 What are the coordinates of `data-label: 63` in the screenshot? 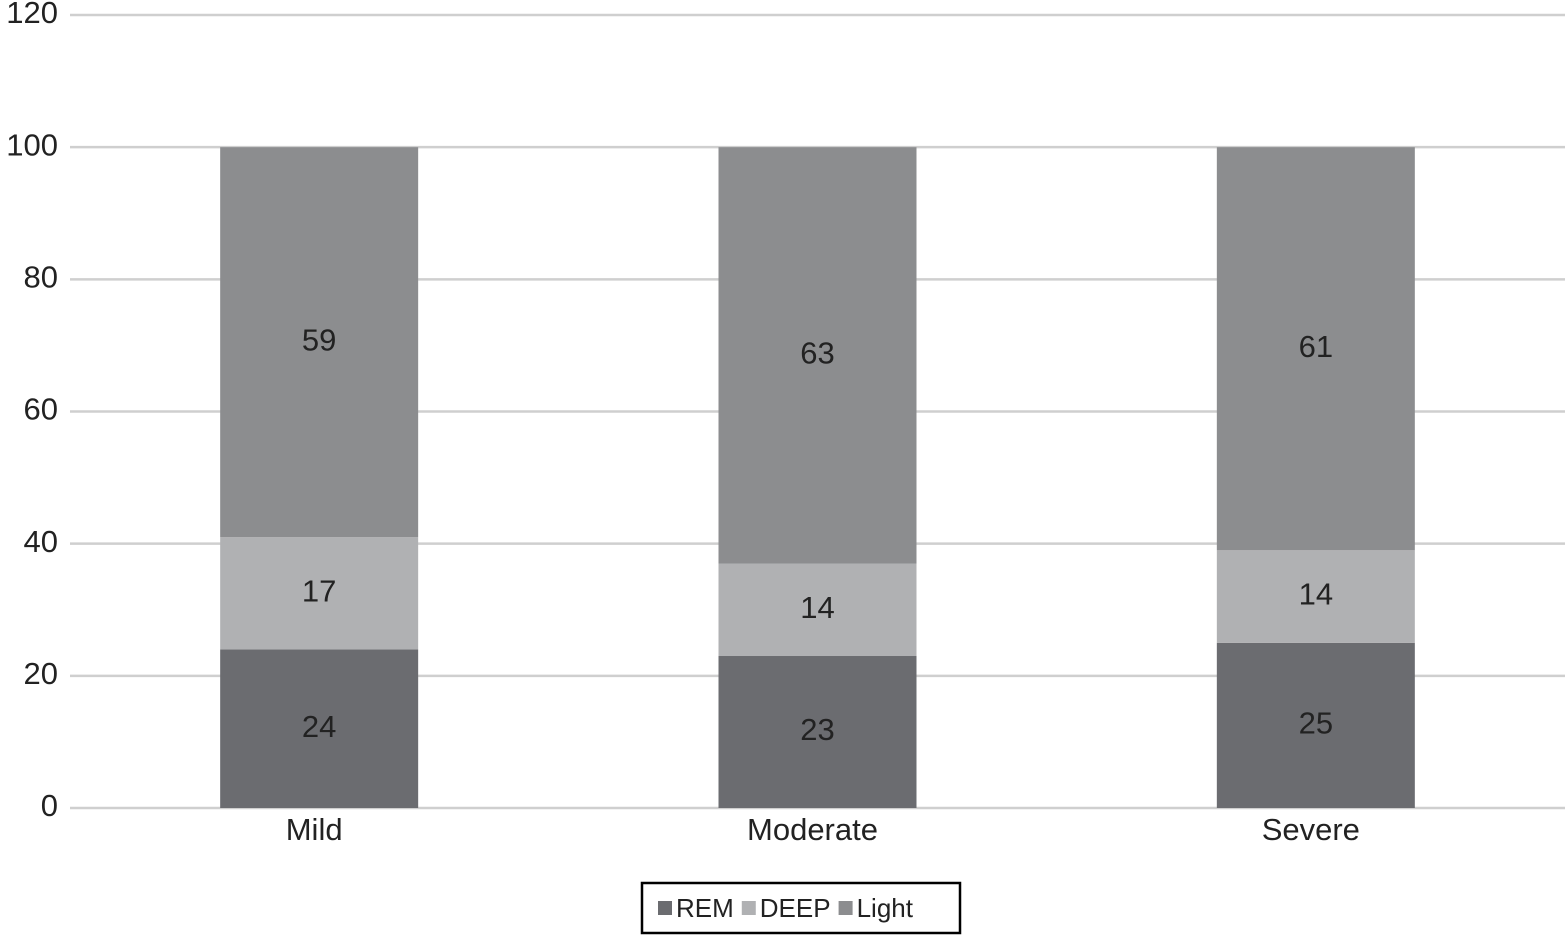 It's located at (817, 353).